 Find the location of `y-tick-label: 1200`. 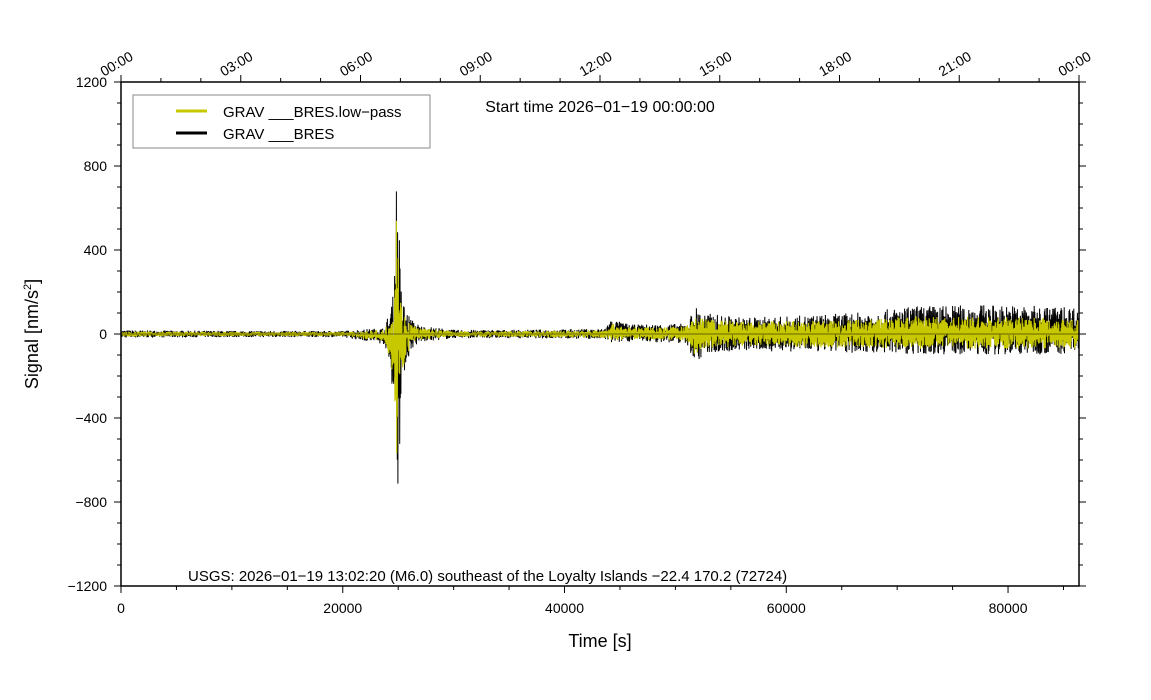

y-tick-label: 1200 is located at coordinates (91, 82).